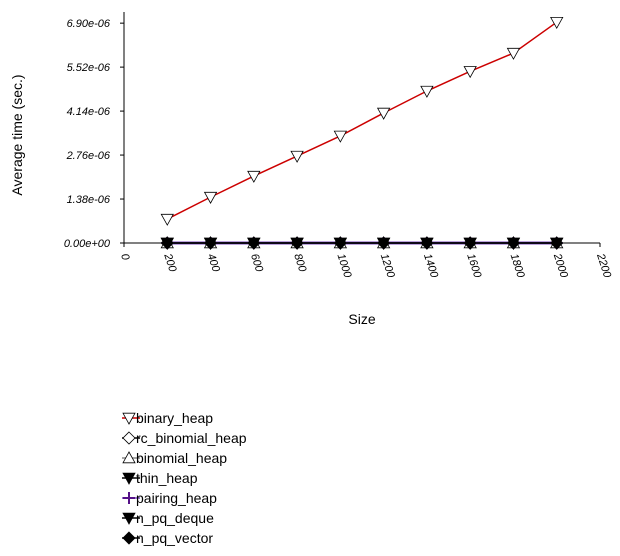 The image size is (620, 556). I want to click on x-tick-label: 1000, so click(344, 266).